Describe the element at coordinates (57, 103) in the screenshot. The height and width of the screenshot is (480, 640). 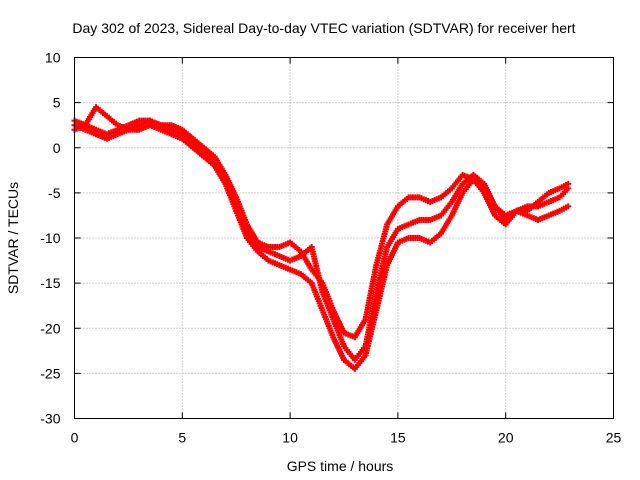
I see `y-tick-label: 5` at that location.